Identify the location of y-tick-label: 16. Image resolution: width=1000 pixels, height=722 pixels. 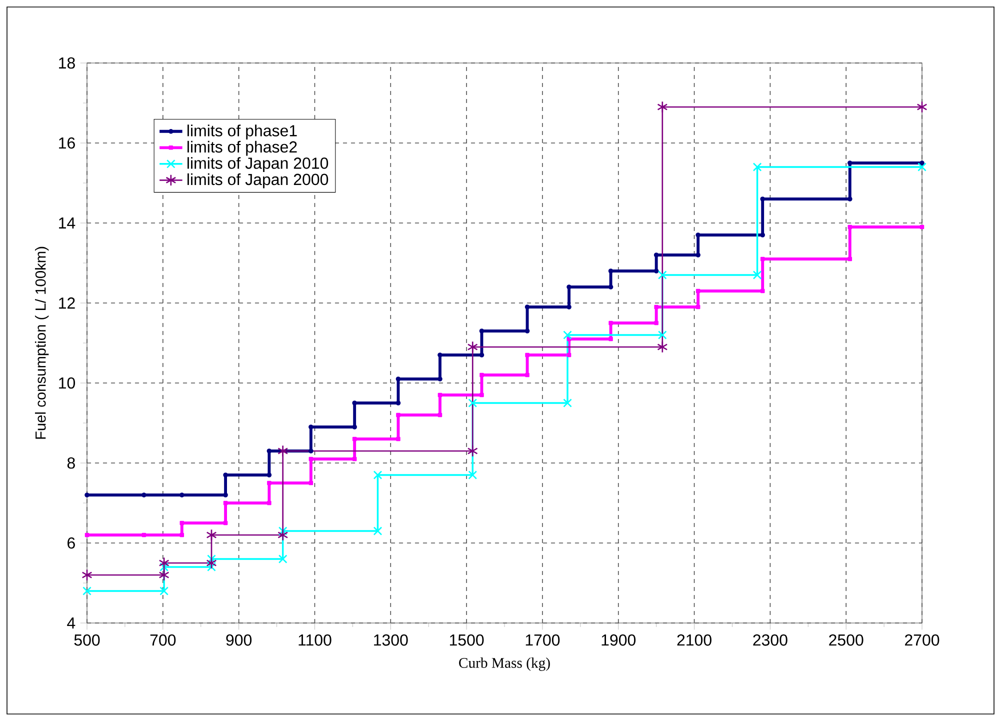
(67, 143).